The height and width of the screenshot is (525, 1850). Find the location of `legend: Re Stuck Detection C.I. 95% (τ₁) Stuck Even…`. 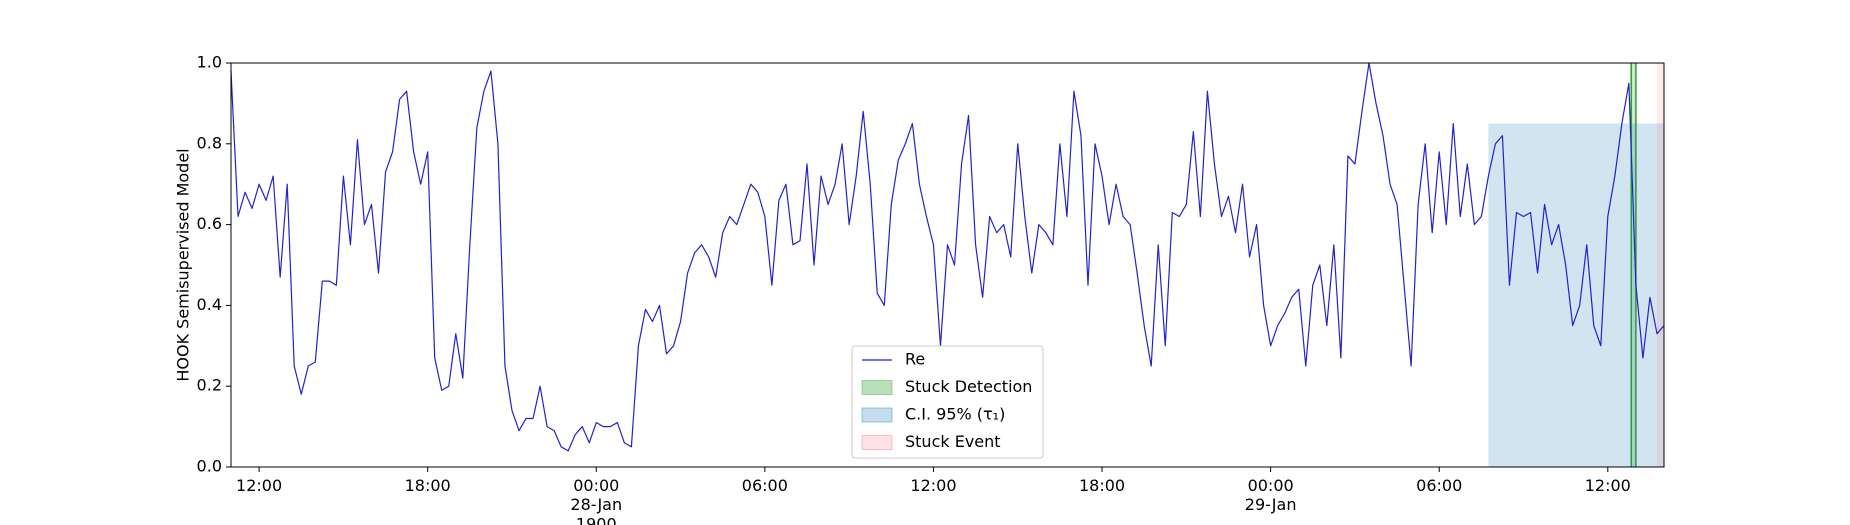

legend: Re Stuck Detection C.I. 95% (τ₁) Stuck Even… is located at coordinates (947, 402).